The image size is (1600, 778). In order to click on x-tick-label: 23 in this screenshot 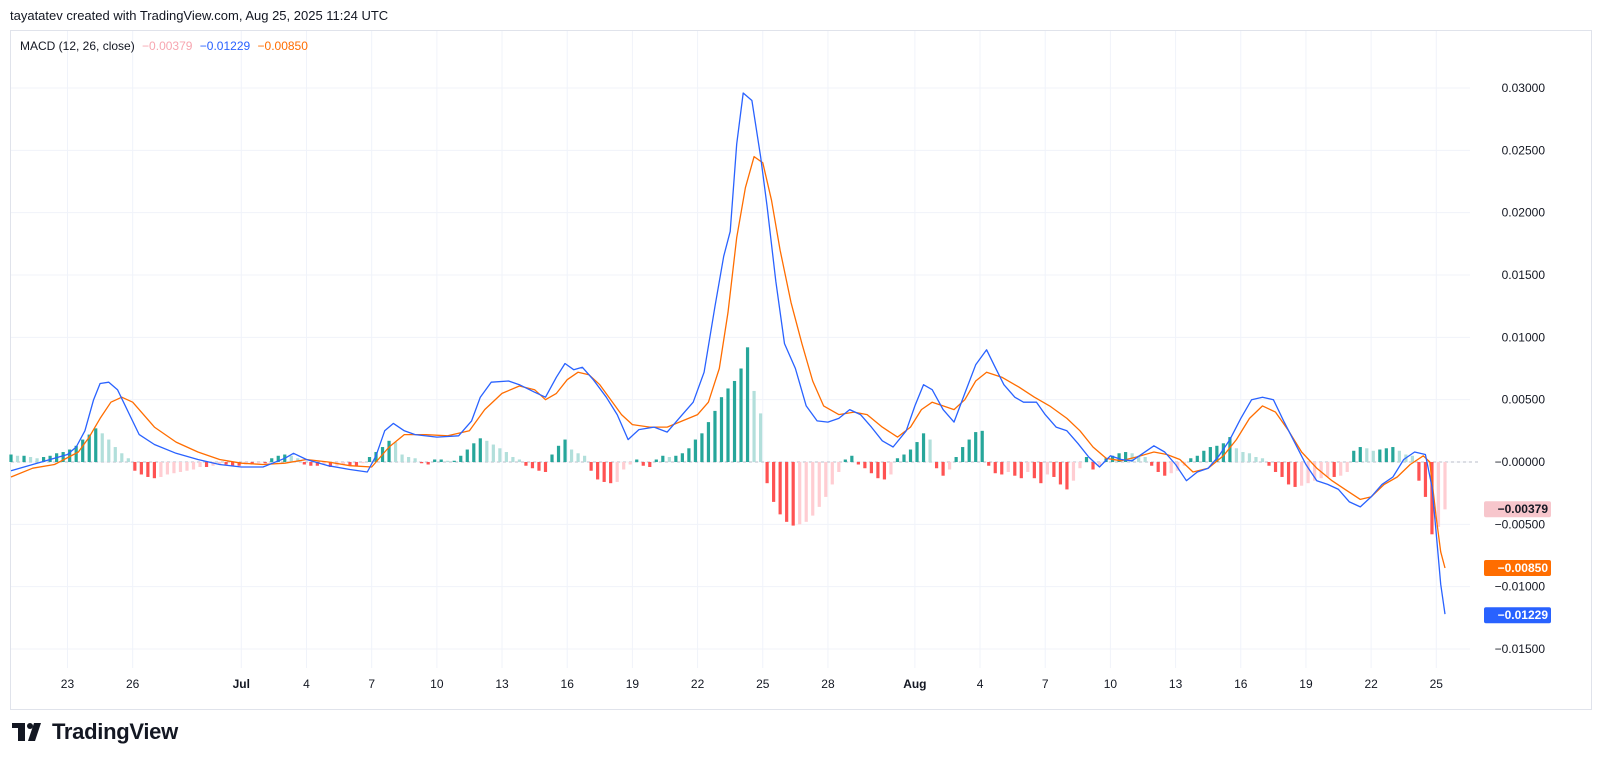, I will do `click(68, 684)`.